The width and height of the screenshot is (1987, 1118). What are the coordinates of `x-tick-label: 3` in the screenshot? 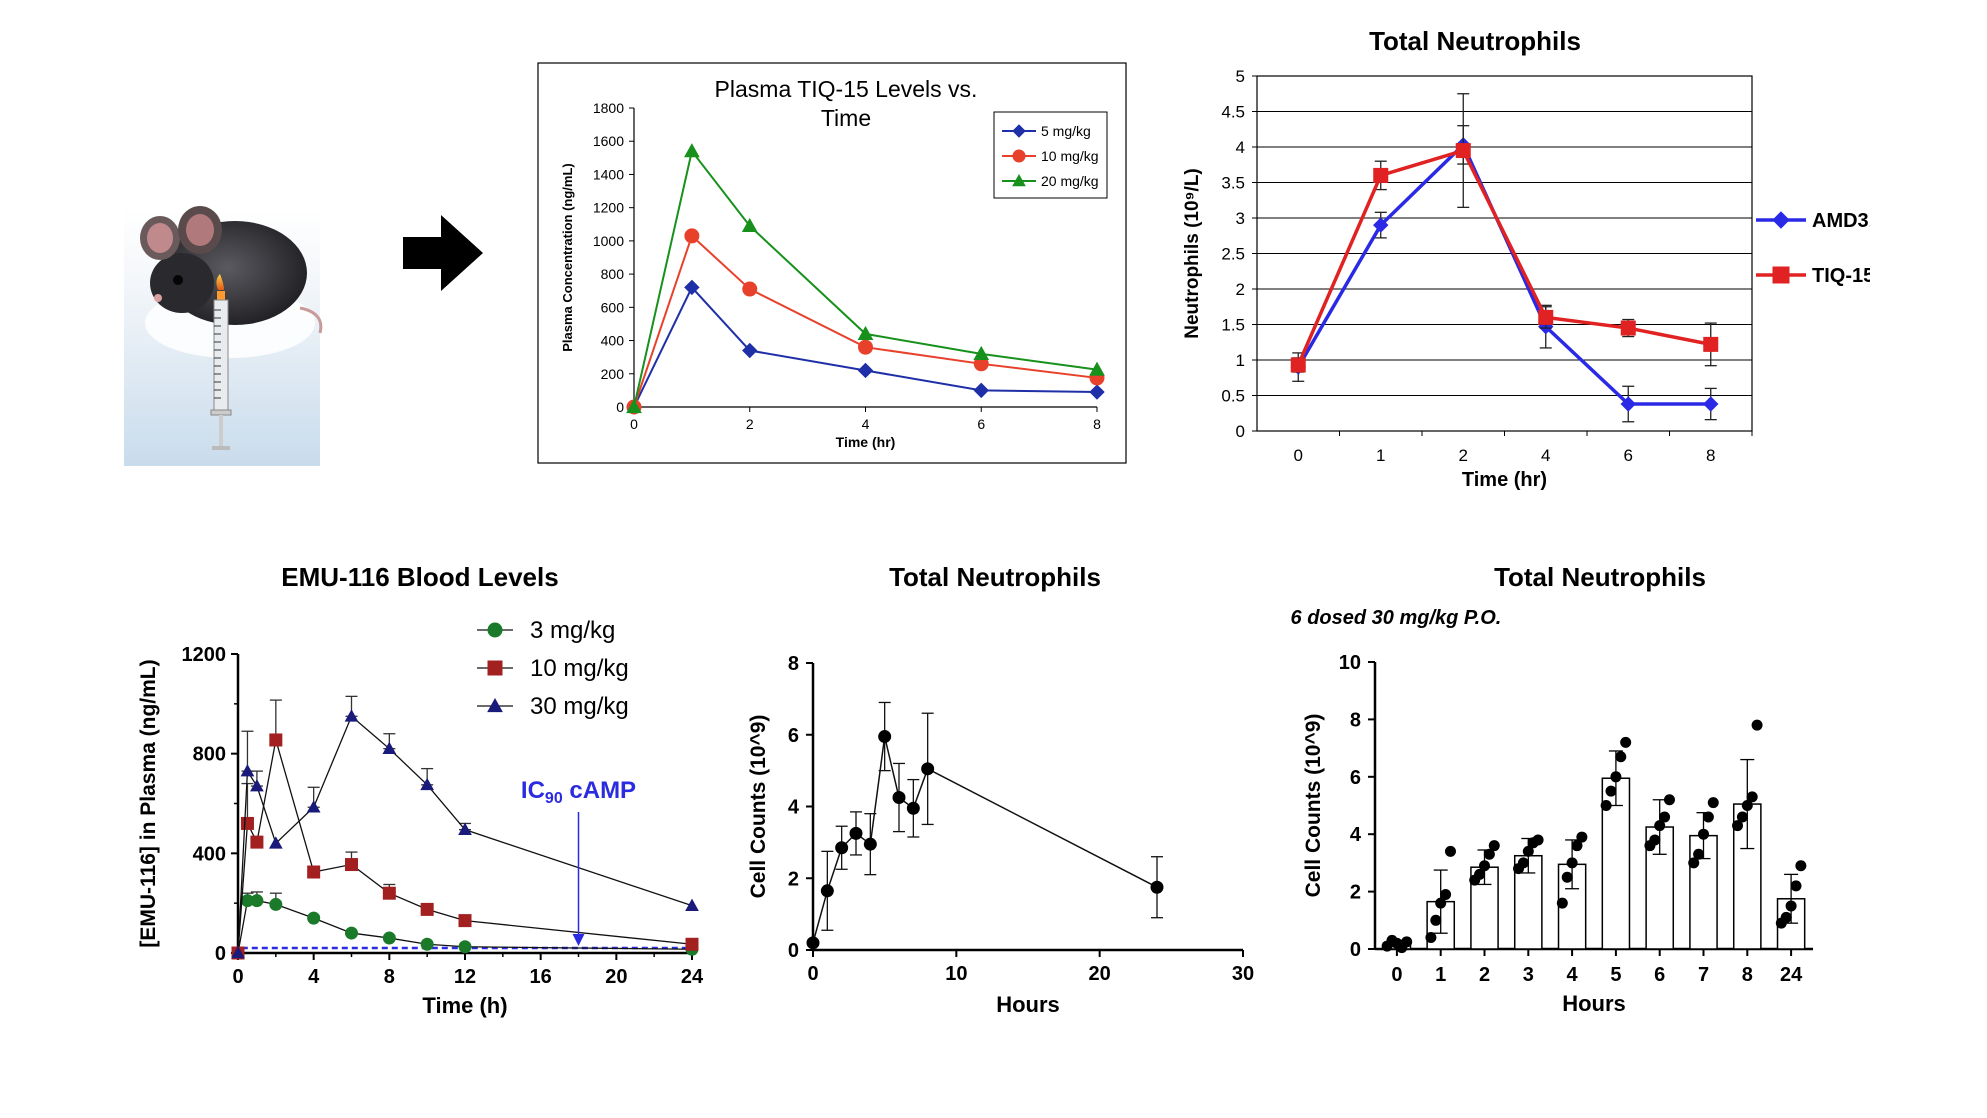 It's located at (1528, 975).